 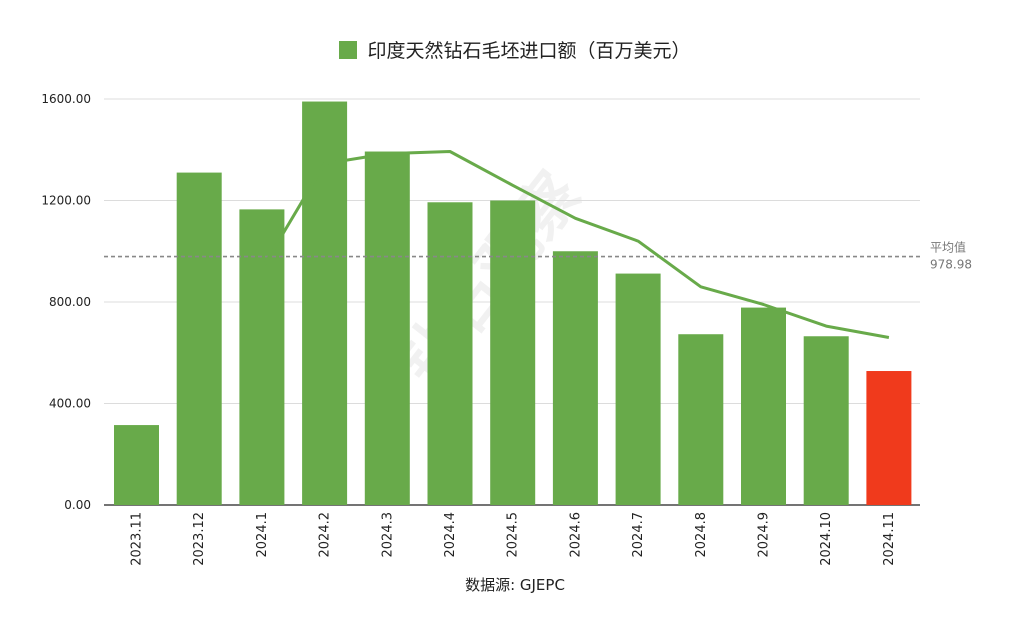 What do you see at coordinates (137, 539) in the screenshot?
I see `x-tick-label: 2023.11` at bounding box center [137, 539].